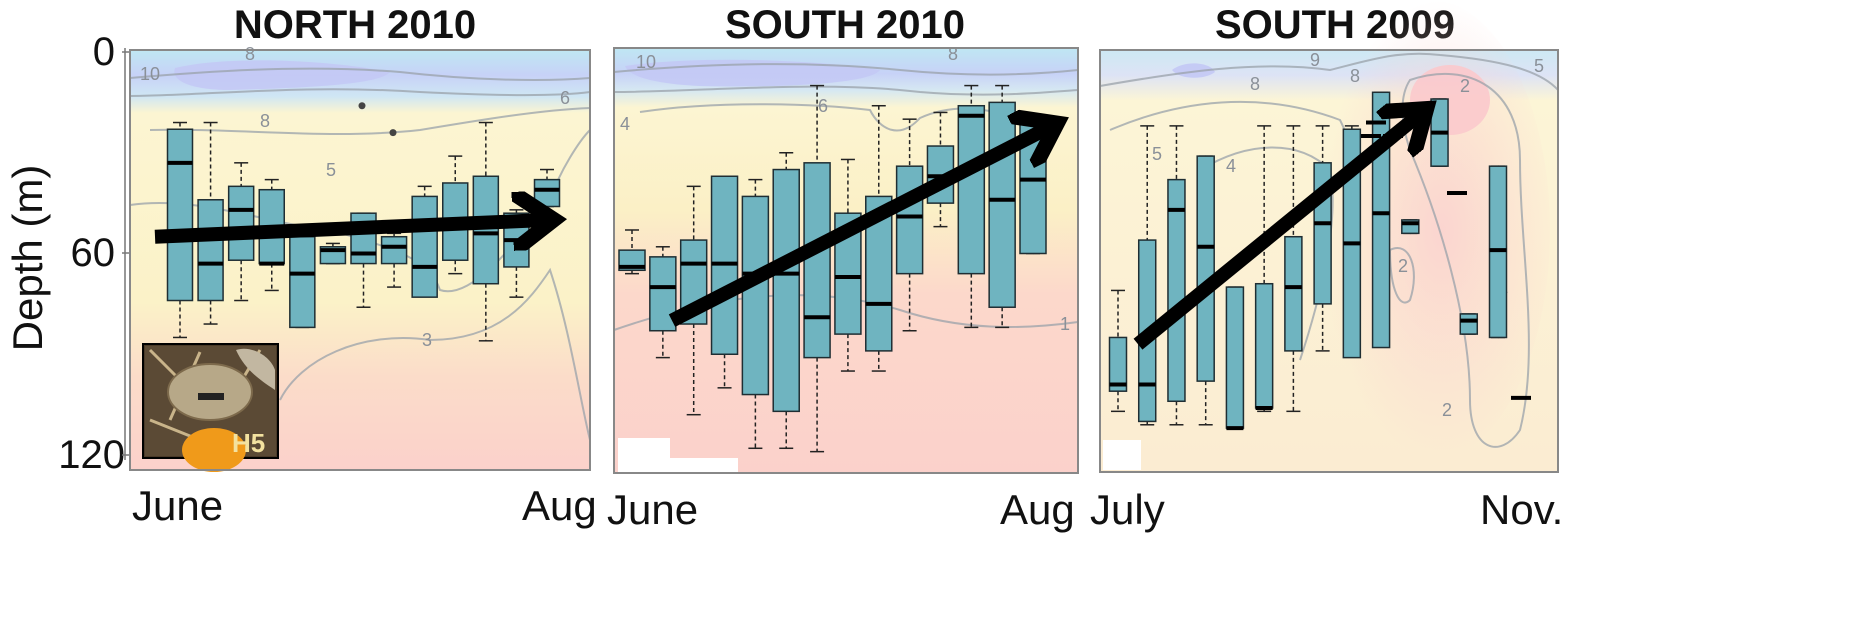 The image size is (1870, 638). I want to click on inset-photo: H5, so click(210, 407).